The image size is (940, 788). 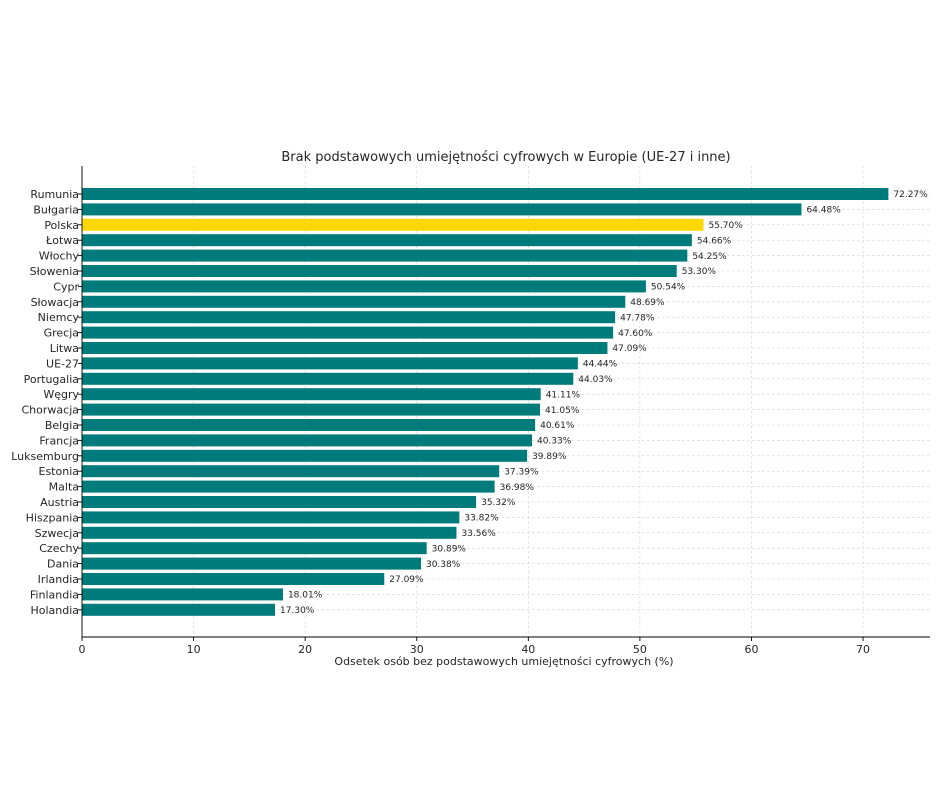 What do you see at coordinates (647, 303) in the screenshot?
I see `bar-value-label: 48.69%` at bounding box center [647, 303].